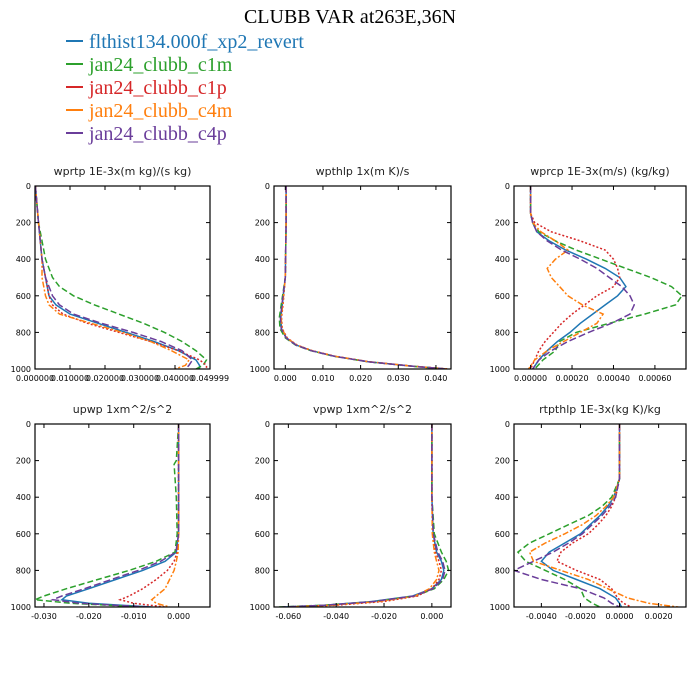 The width and height of the screenshot is (700, 700). What do you see at coordinates (123, 171) in the screenshot?
I see `chart-title: wprtp 1E-3x(m kg)/(s kg)` at bounding box center [123, 171].